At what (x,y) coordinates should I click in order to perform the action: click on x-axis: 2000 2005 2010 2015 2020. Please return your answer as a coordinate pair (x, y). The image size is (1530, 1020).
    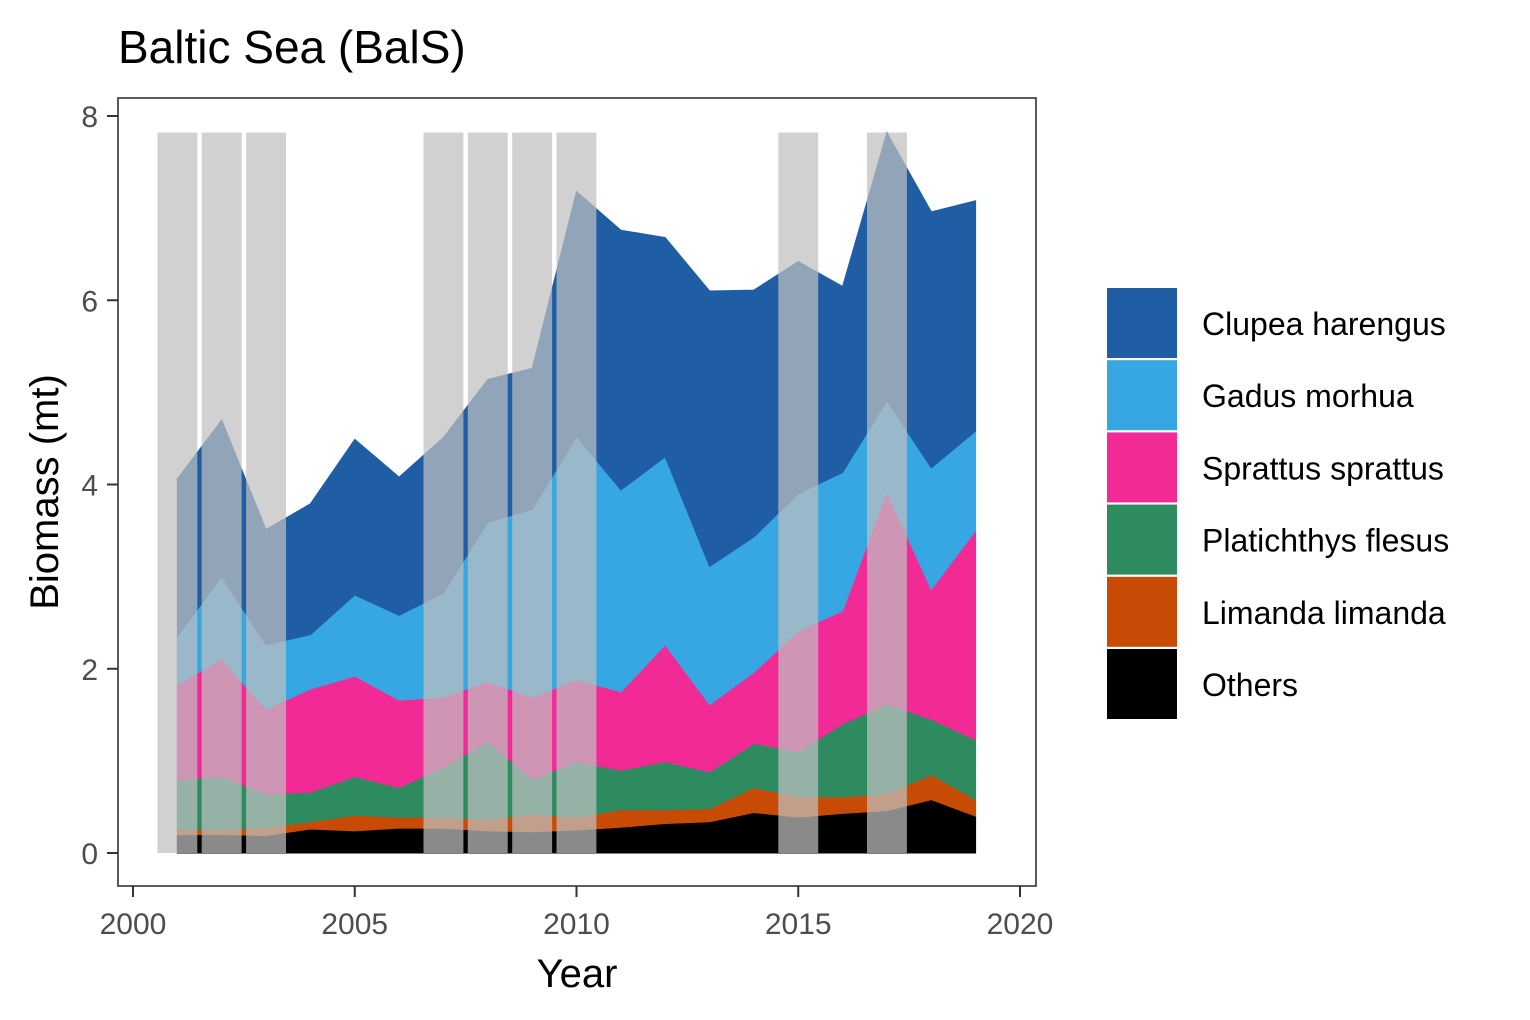
    Looking at the image, I should click on (577, 913).